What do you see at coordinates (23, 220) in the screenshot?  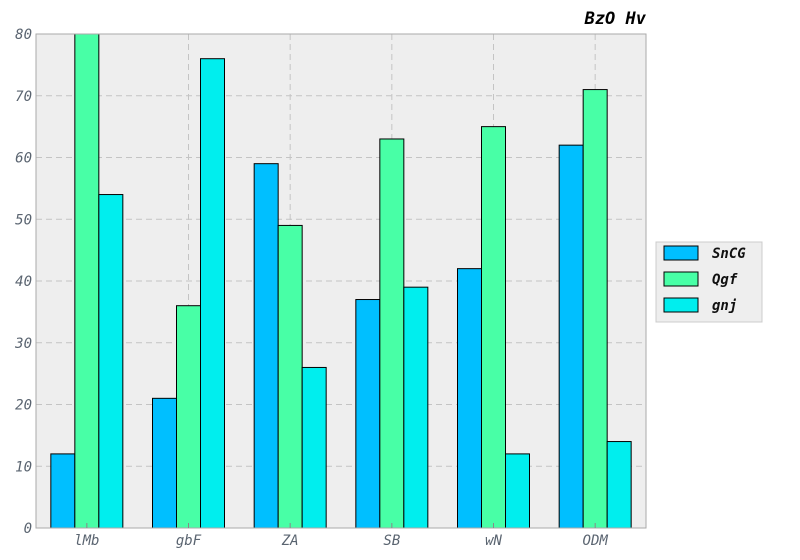 I see `y-tick-label: 50` at bounding box center [23, 220].